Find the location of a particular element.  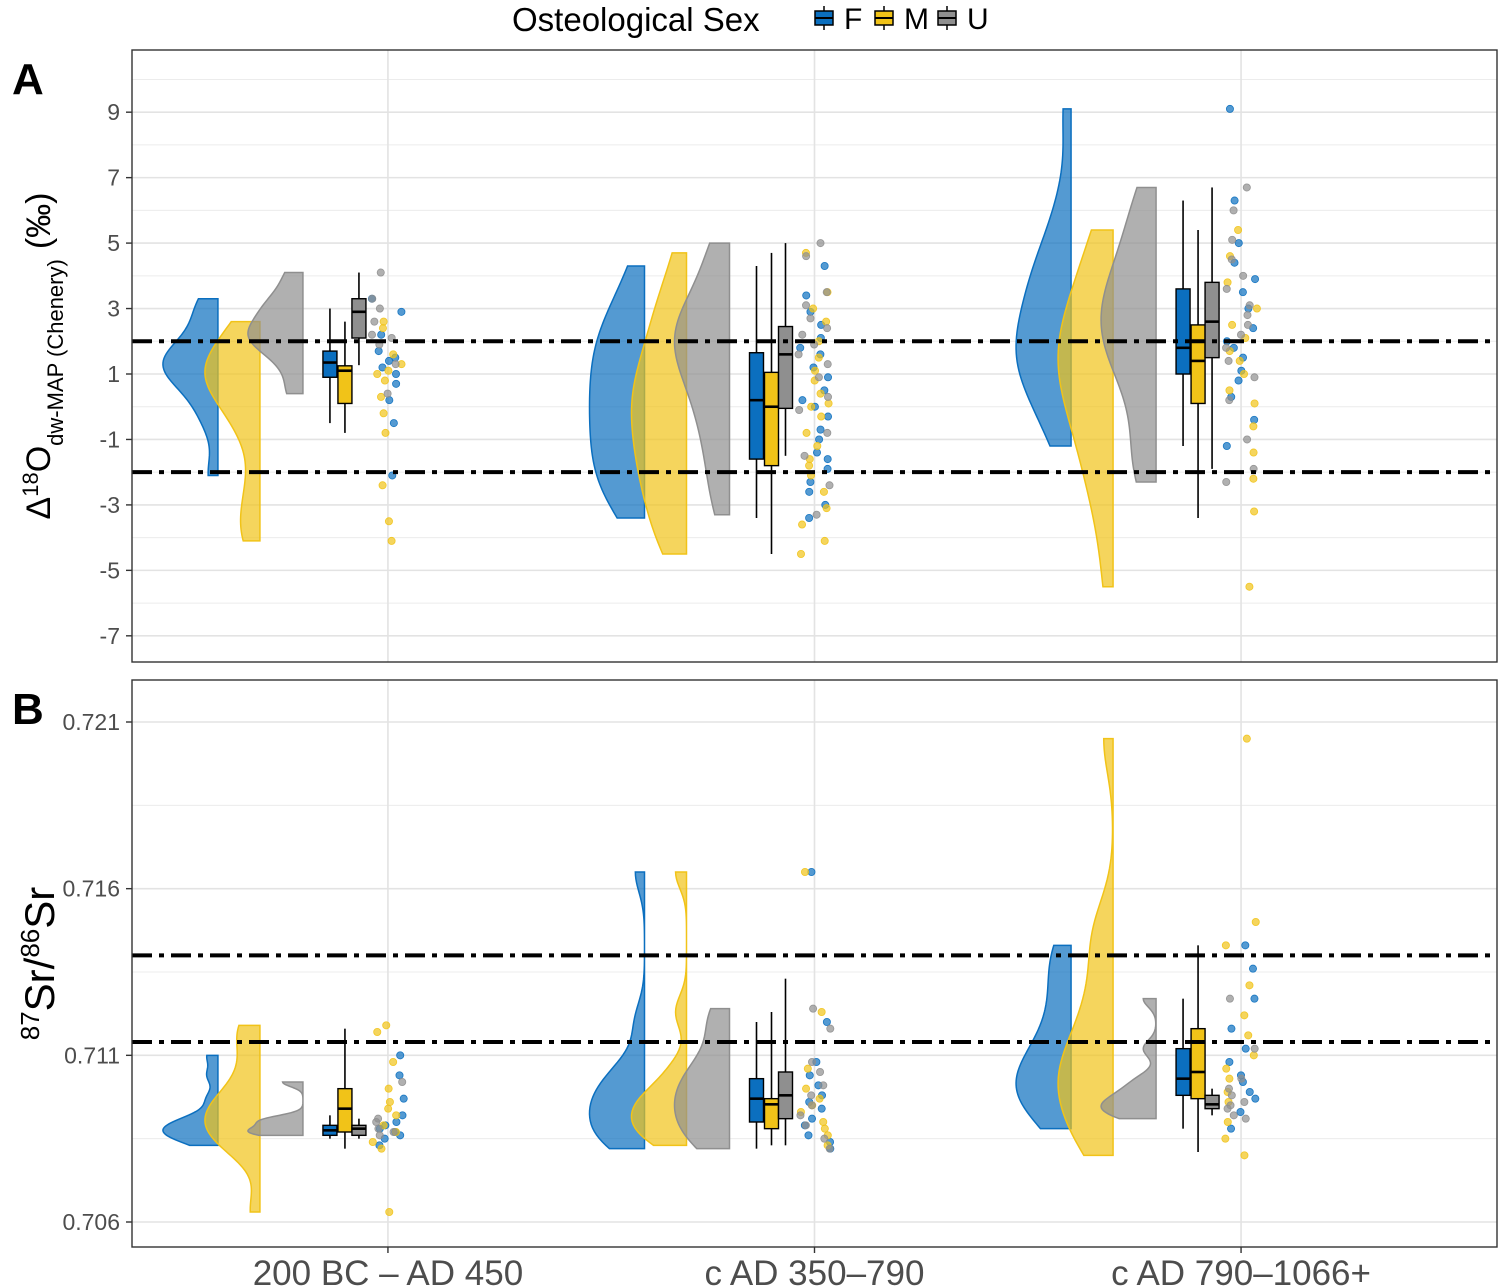

y-axis-title: Δ18Odw-MAP (Chenery) (‰) is located at coordinates (43, 356).